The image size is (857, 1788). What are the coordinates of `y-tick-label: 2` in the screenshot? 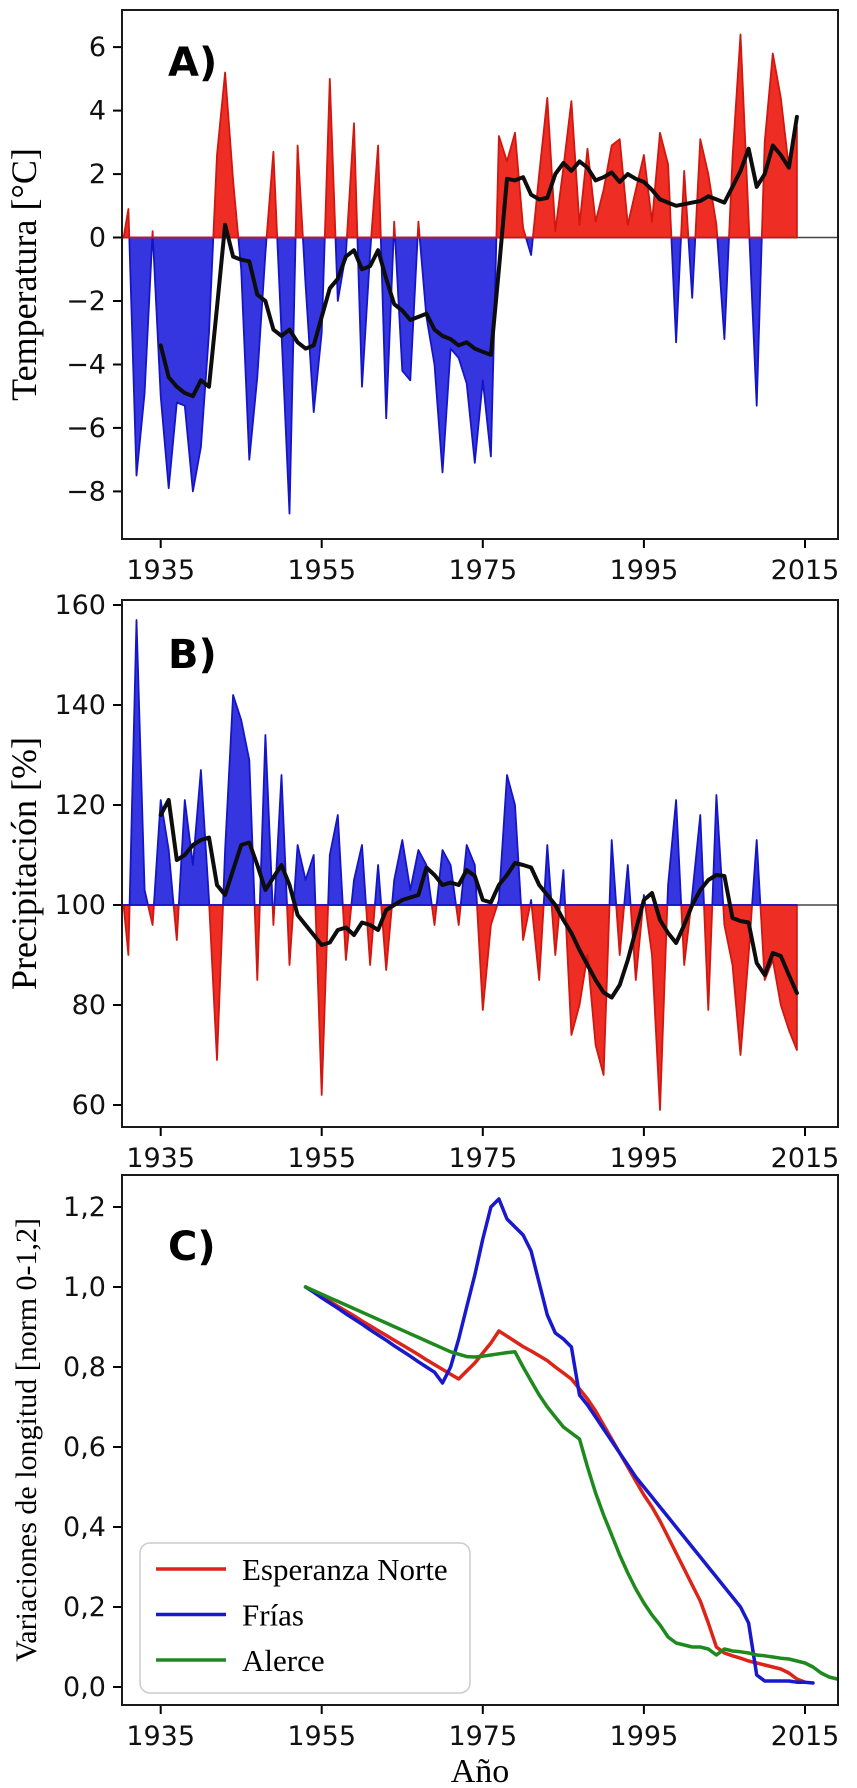 It's located at (97, 174).